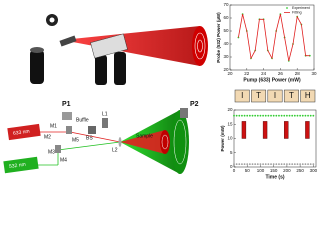  I want to click on label: Sample, so click(144, 136).